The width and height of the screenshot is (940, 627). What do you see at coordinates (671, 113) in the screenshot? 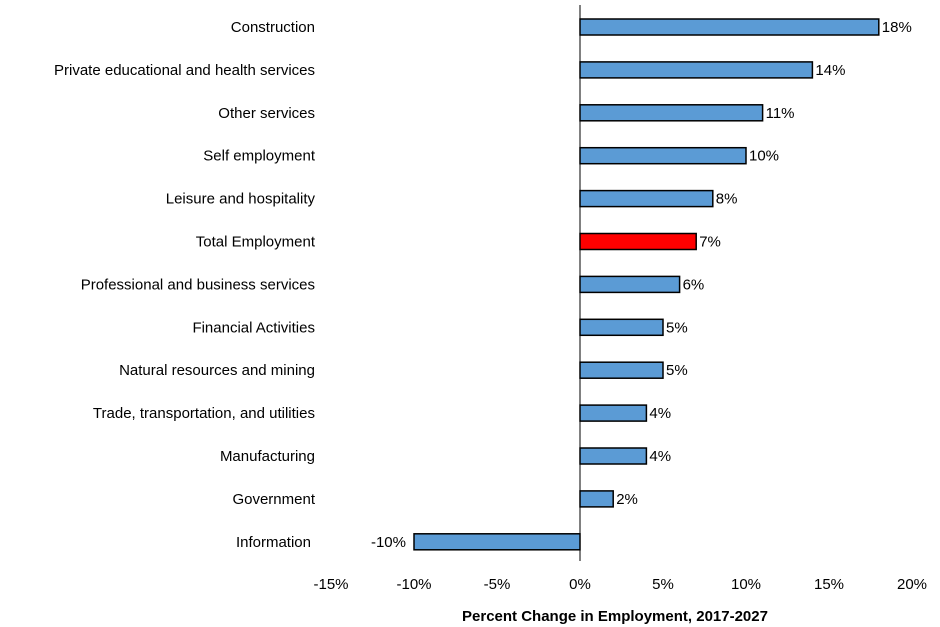
I see `bar-other-services` at bounding box center [671, 113].